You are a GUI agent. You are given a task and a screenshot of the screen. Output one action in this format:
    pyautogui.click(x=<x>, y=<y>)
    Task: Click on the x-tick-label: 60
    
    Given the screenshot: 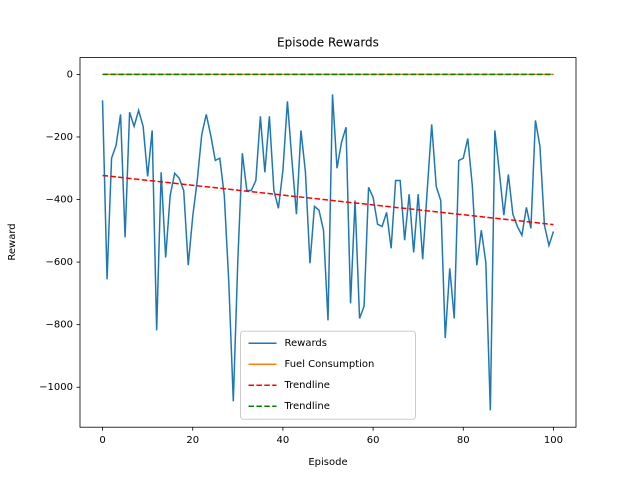 What is the action you would take?
    pyautogui.click(x=373, y=440)
    